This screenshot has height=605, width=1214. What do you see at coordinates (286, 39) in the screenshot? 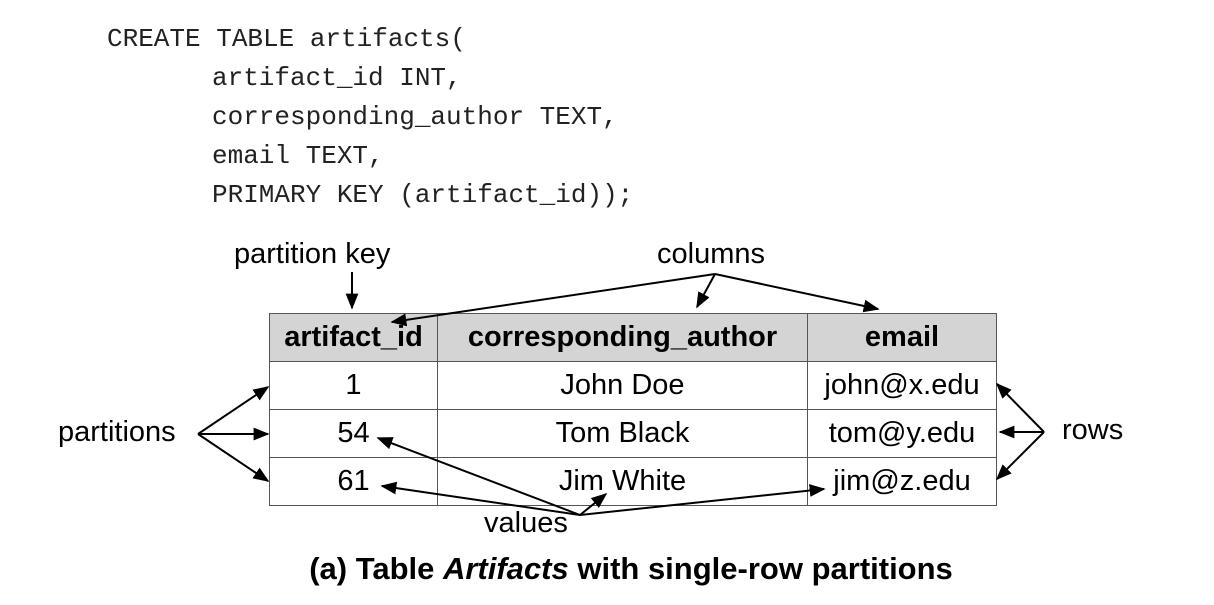
I see `code-line: CREATE TABLE artifacts(` at bounding box center [286, 39].